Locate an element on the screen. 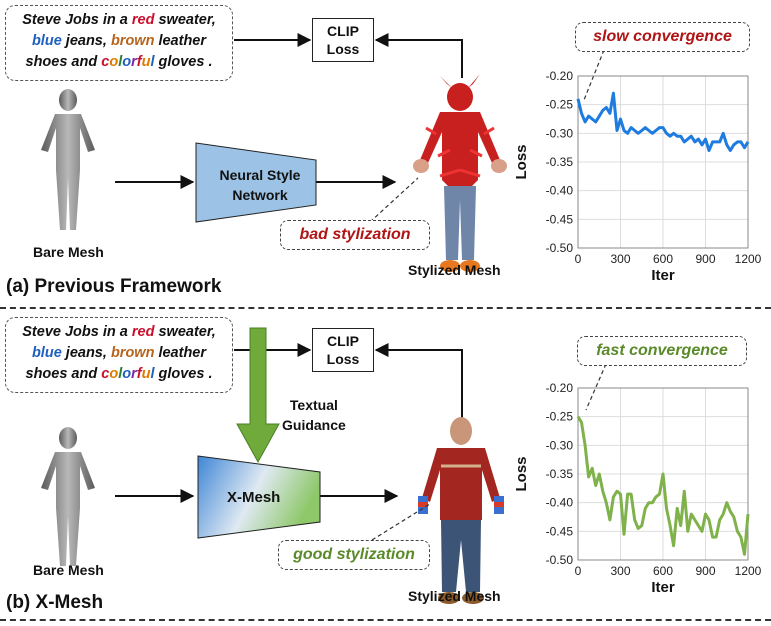  bare-mesh-figure-top is located at coordinates (68, 159).